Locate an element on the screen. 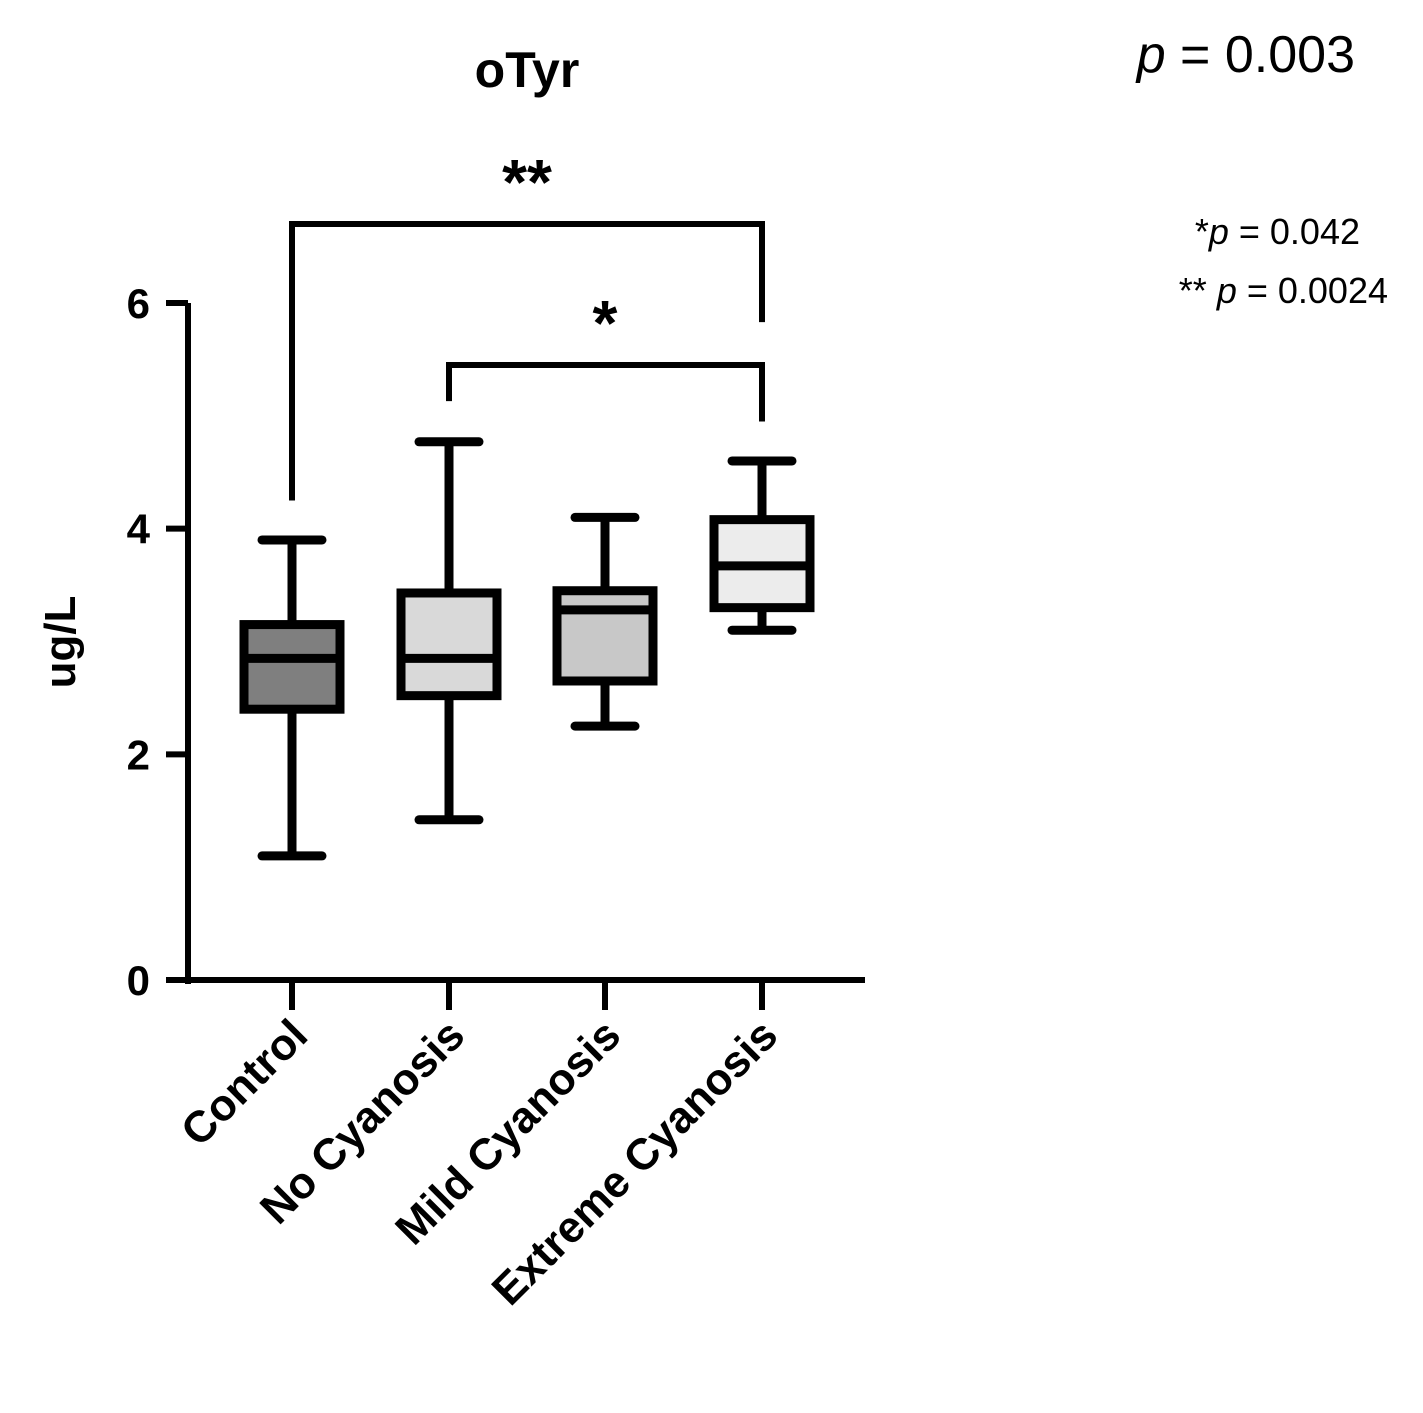 The width and height of the screenshot is (1423, 1413). significance-brackets: *** is located at coordinates (527, 323).